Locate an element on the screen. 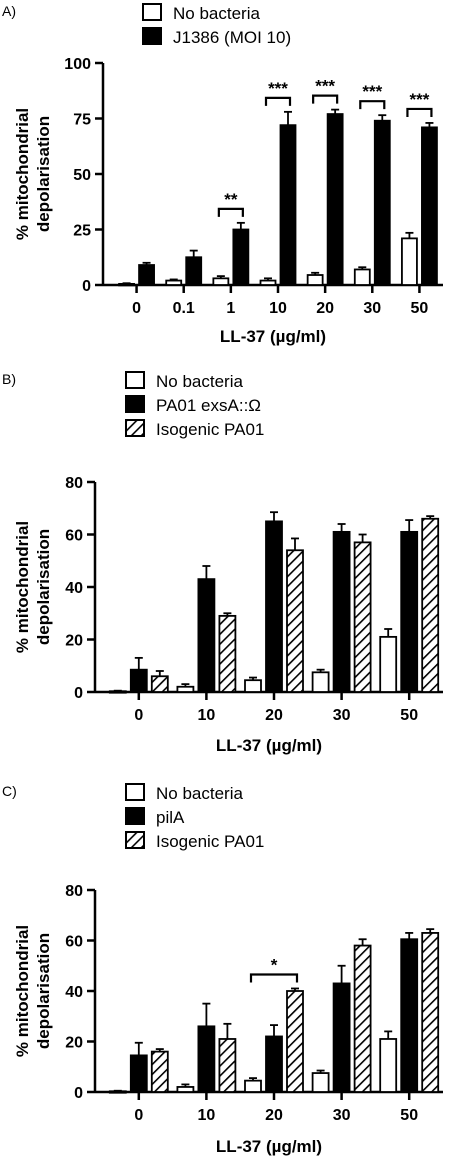 The image size is (452, 1164). y-tick-label: 60 is located at coordinates (74, 942).